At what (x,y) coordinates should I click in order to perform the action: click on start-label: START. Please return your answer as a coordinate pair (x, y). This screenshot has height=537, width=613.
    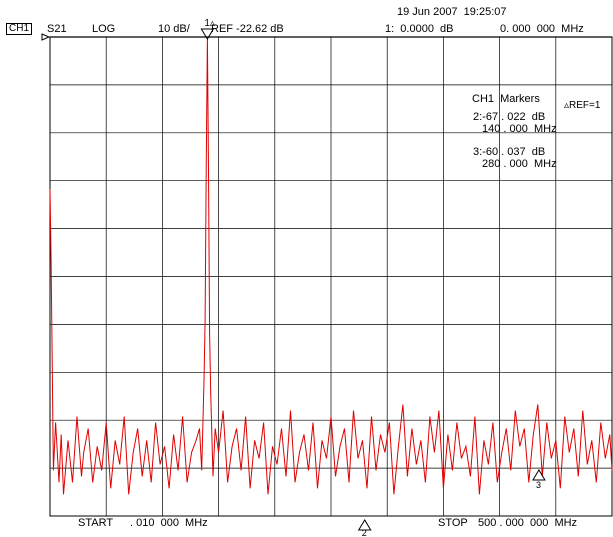
    Looking at the image, I should click on (96, 523).